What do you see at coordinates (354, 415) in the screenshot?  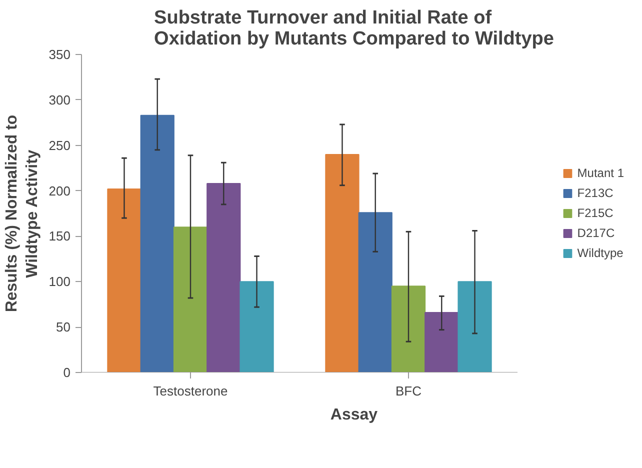 I see `x-axis-title: Assay` at bounding box center [354, 415].